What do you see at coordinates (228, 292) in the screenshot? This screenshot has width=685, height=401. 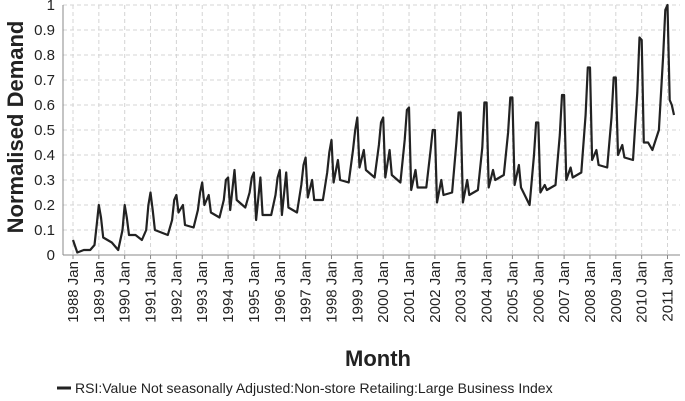 I see `x-tick-label: 1994 Jan` at bounding box center [228, 292].